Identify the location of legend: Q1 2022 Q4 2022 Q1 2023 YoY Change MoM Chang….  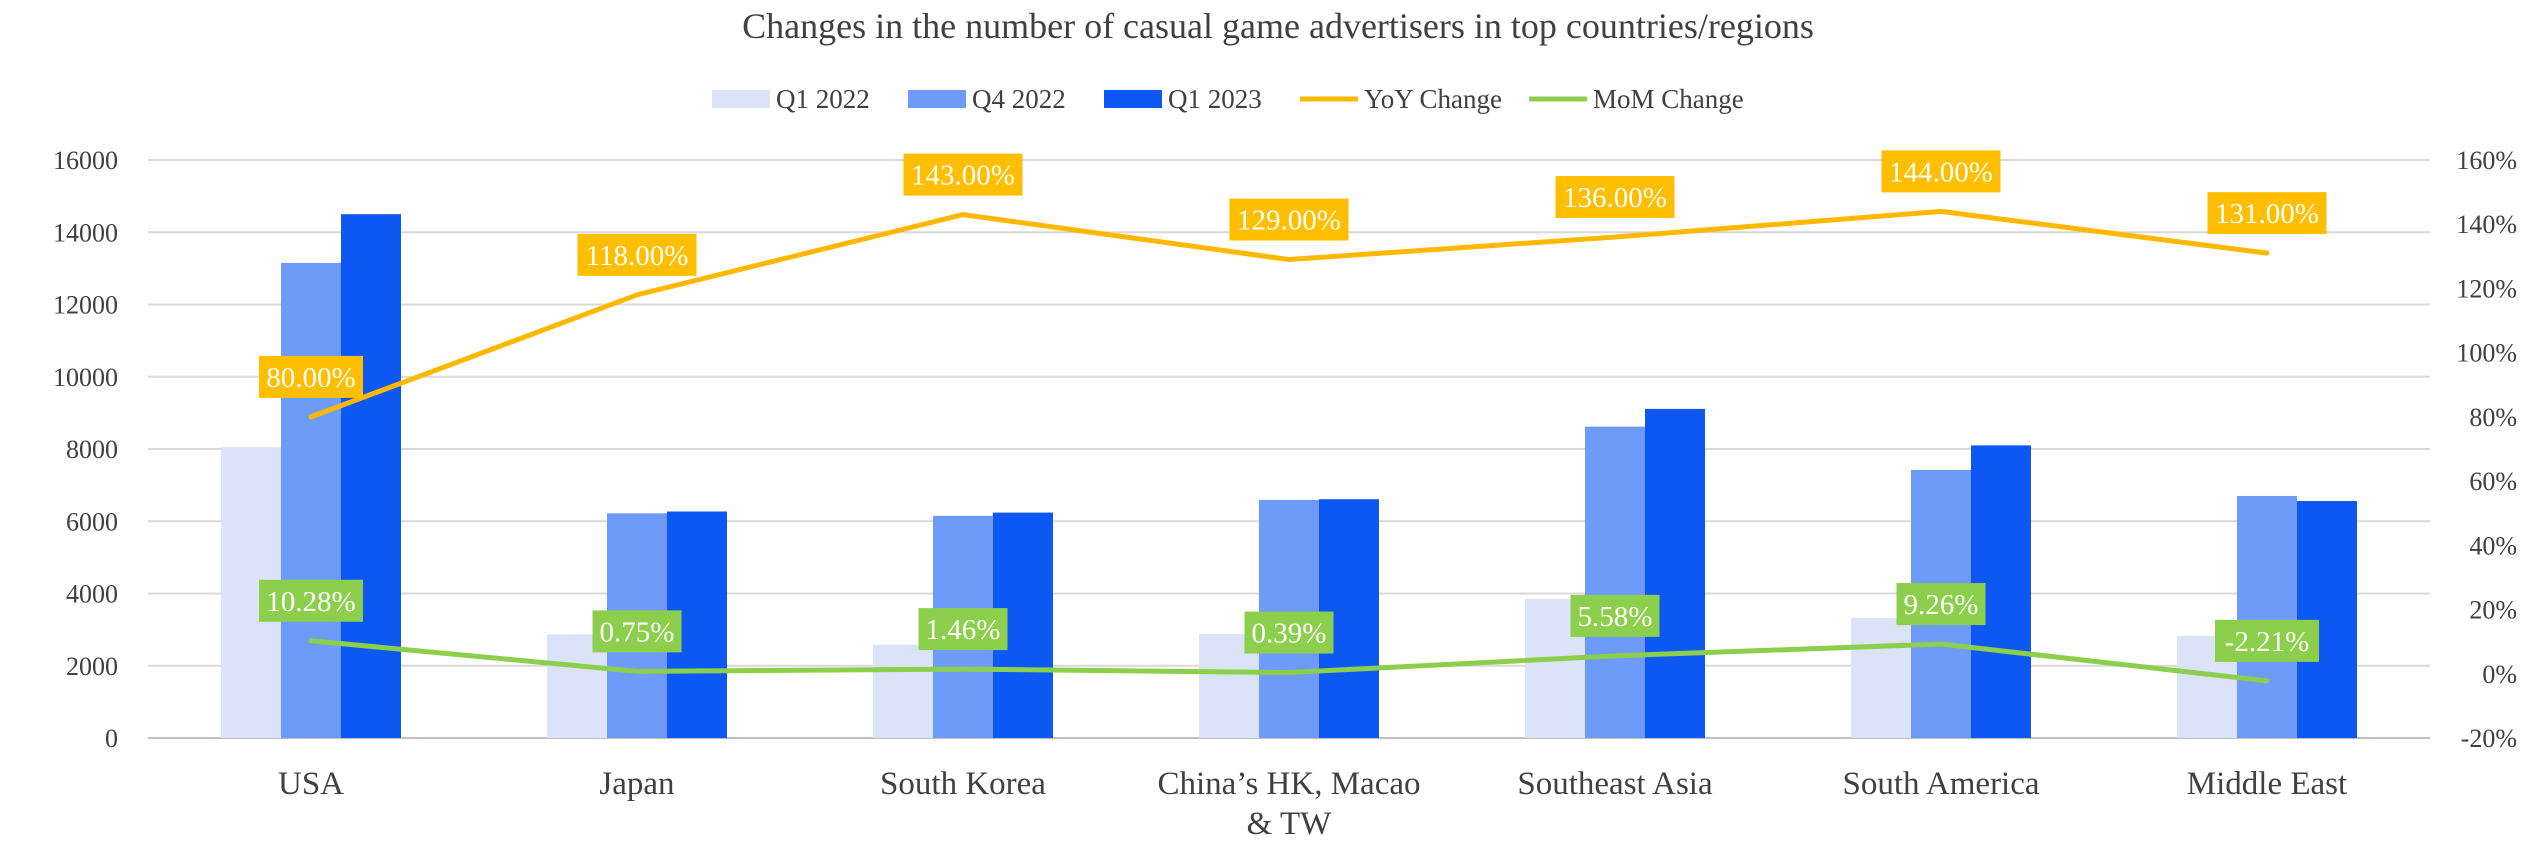
(1228, 99).